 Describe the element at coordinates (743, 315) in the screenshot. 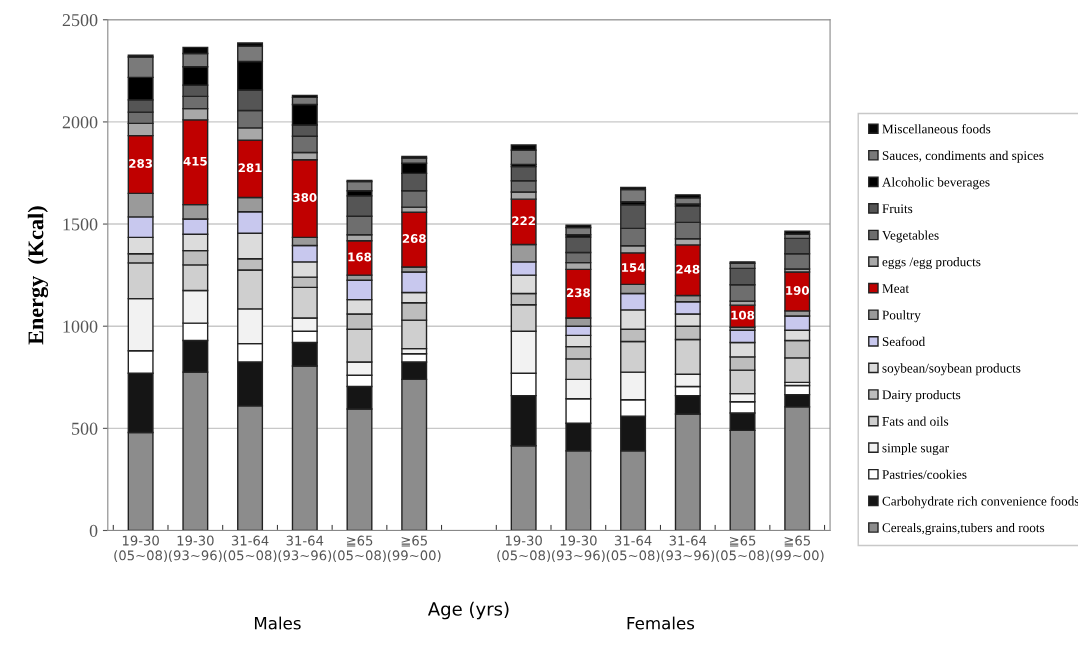

I see `data-label: 108` at that location.